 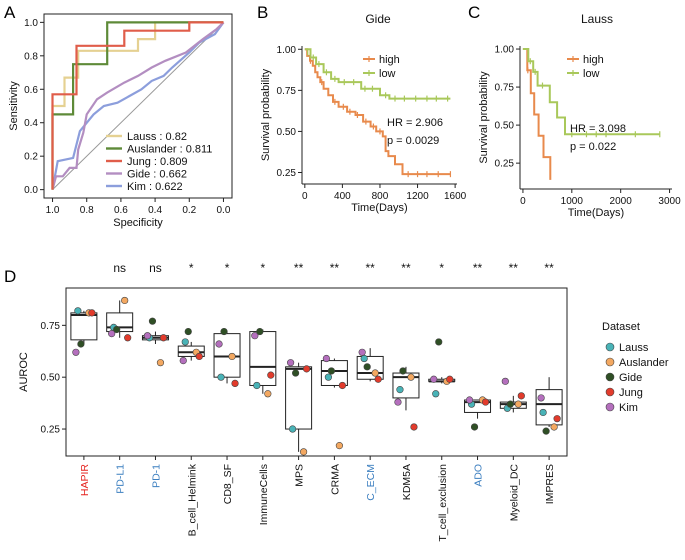 I want to click on x-tick-label: 1000, so click(x=572, y=201).